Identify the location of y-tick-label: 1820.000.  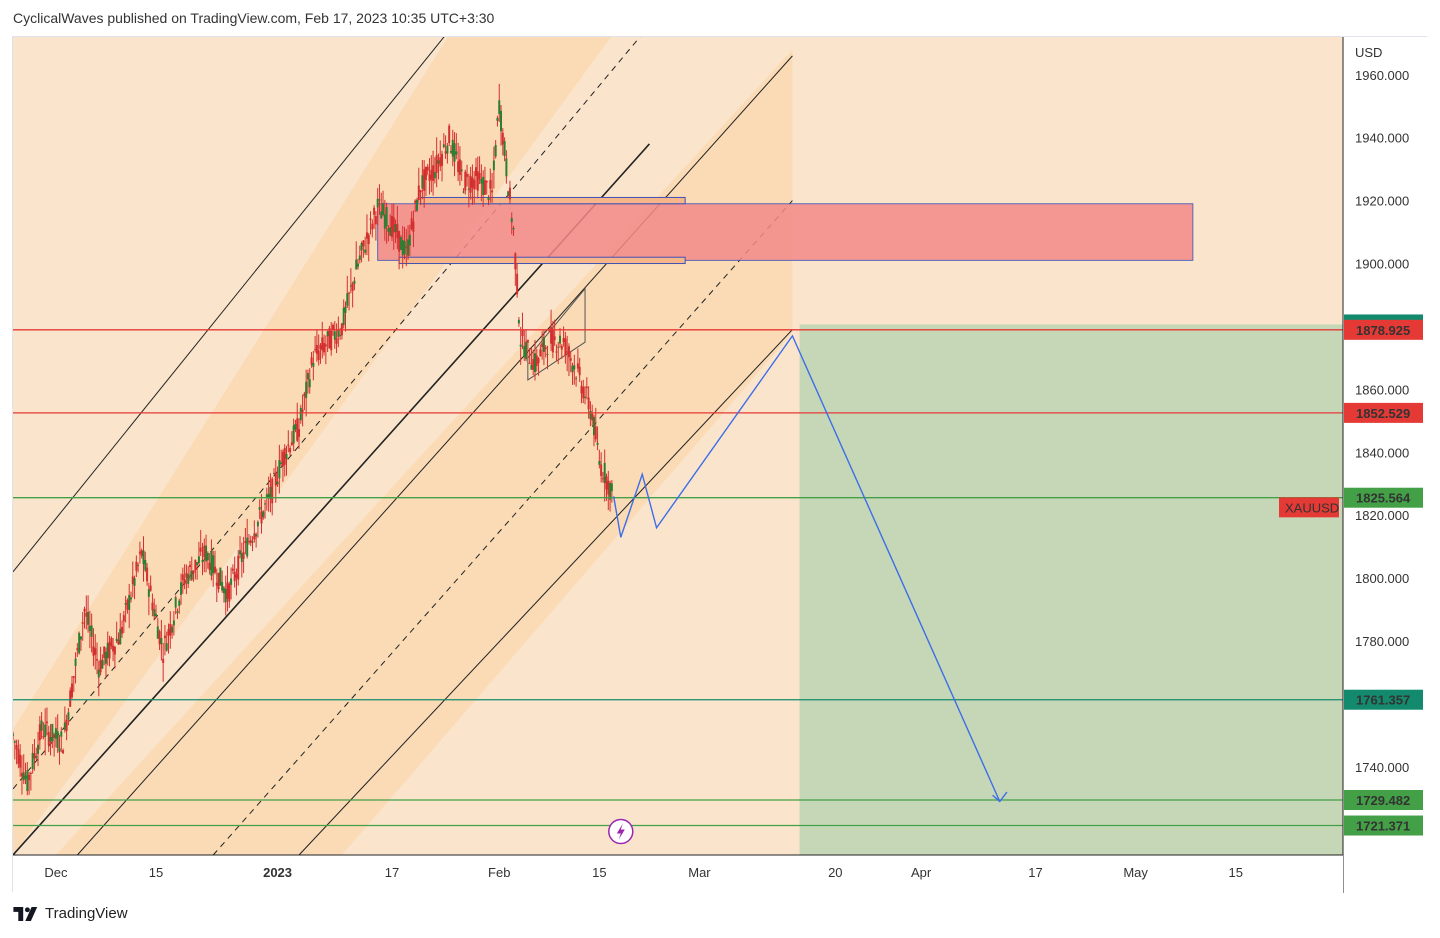
(1382, 515).